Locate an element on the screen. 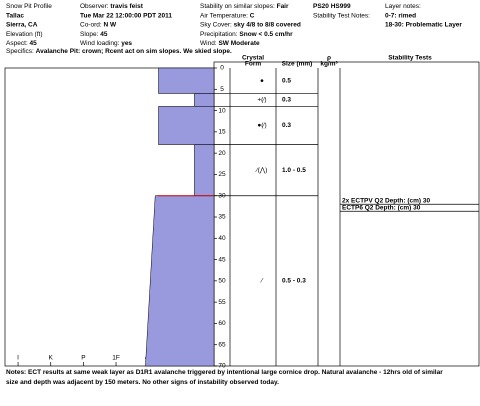 Image resolution: width=480 pixels, height=406 pixels. header-field: Stability Test Notes: is located at coordinates (341, 15).